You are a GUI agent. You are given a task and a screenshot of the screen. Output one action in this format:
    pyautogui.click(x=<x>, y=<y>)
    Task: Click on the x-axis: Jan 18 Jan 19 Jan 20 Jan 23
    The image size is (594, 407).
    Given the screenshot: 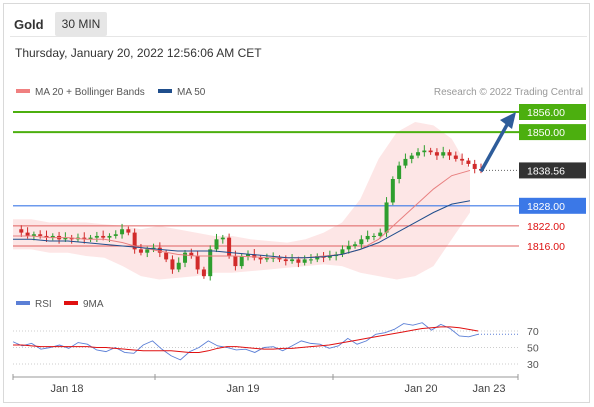 What is the action you would take?
    pyautogui.click(x=265, y=384)
    